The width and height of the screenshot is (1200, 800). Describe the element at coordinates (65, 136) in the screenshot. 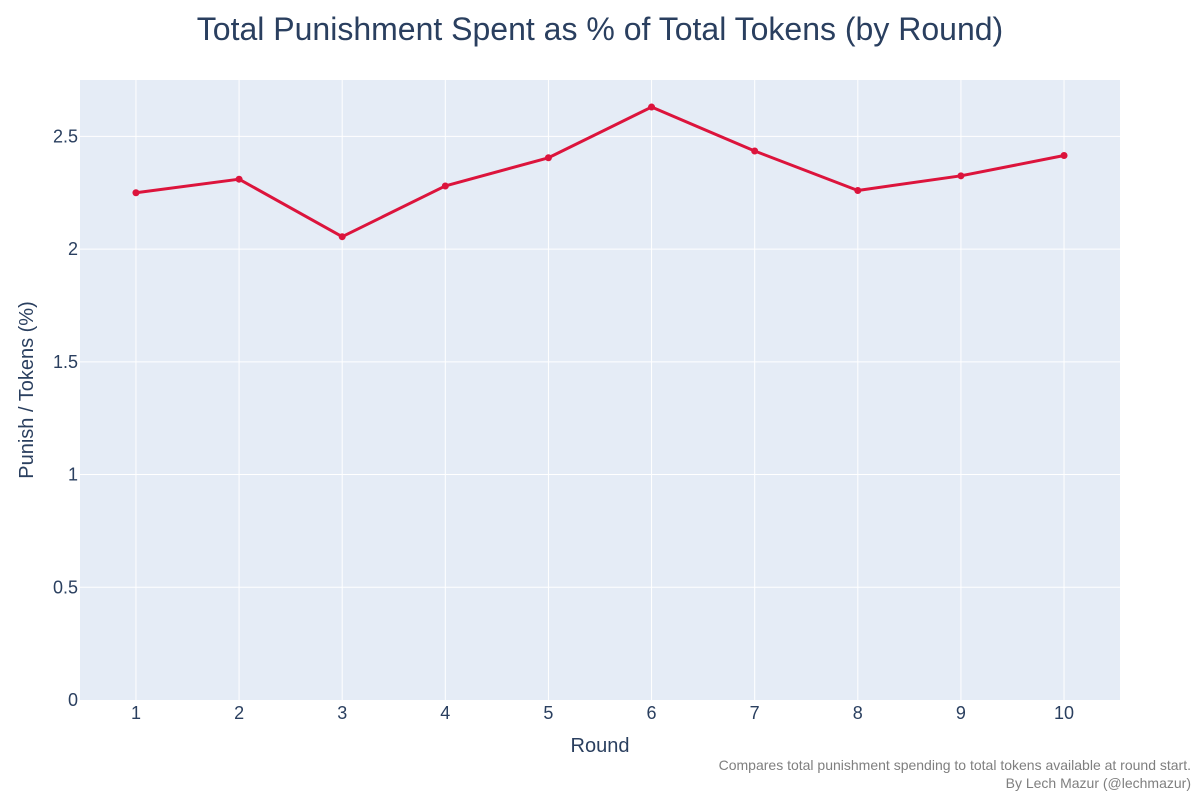

I see `y-tick-label: 2.5` at that location.